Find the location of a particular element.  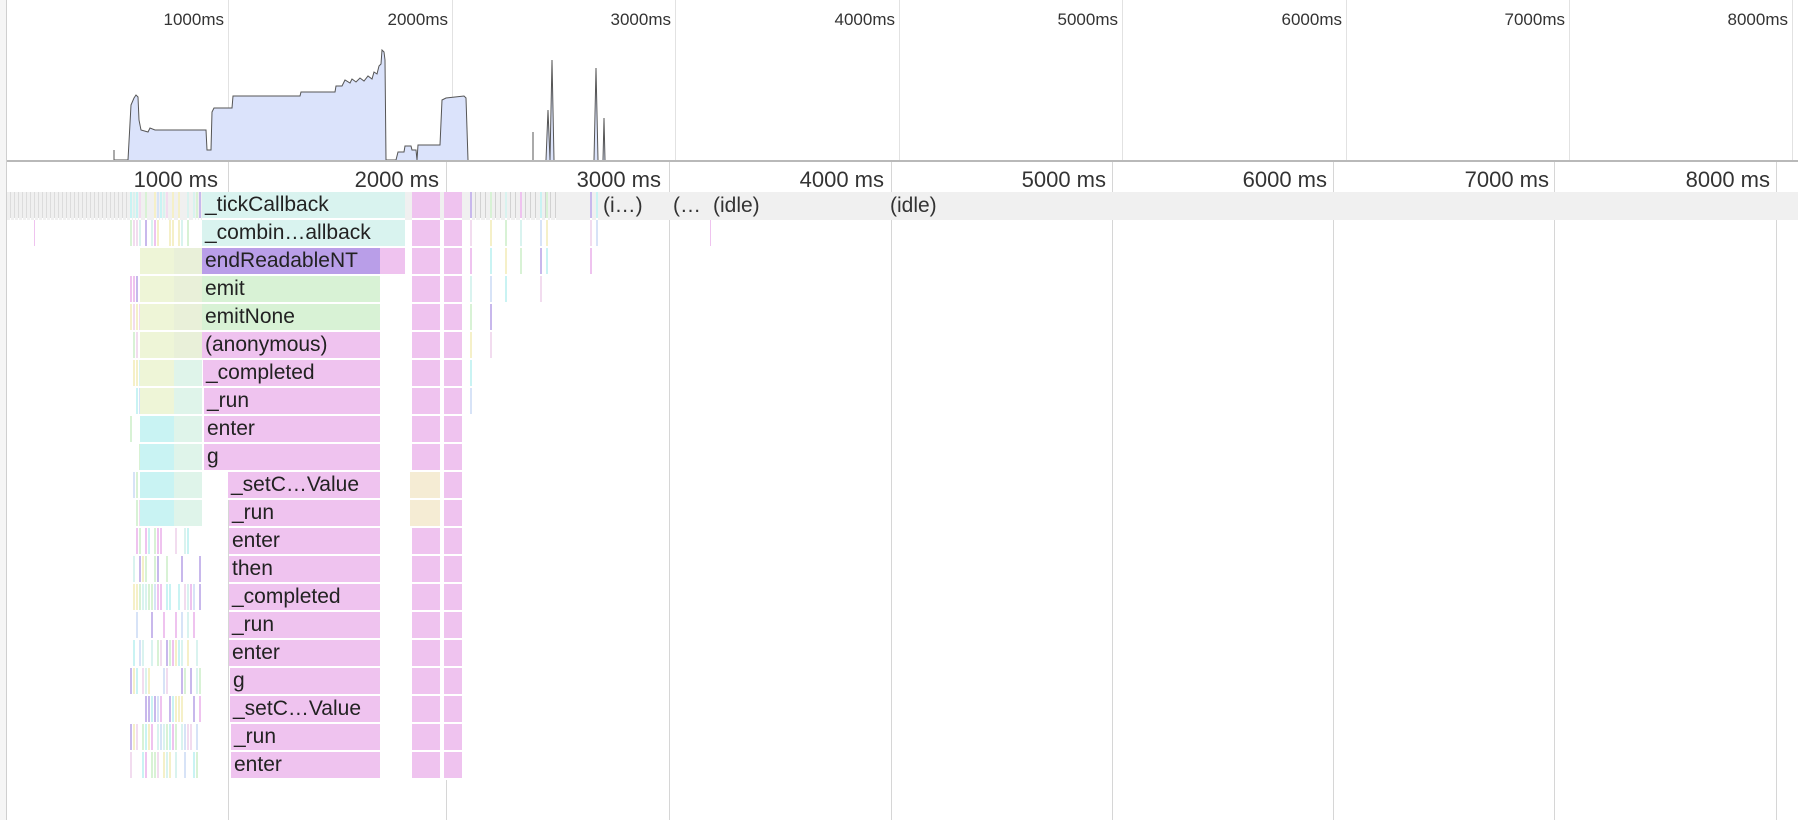

flame-gridline is located at coordinates (669, 491).